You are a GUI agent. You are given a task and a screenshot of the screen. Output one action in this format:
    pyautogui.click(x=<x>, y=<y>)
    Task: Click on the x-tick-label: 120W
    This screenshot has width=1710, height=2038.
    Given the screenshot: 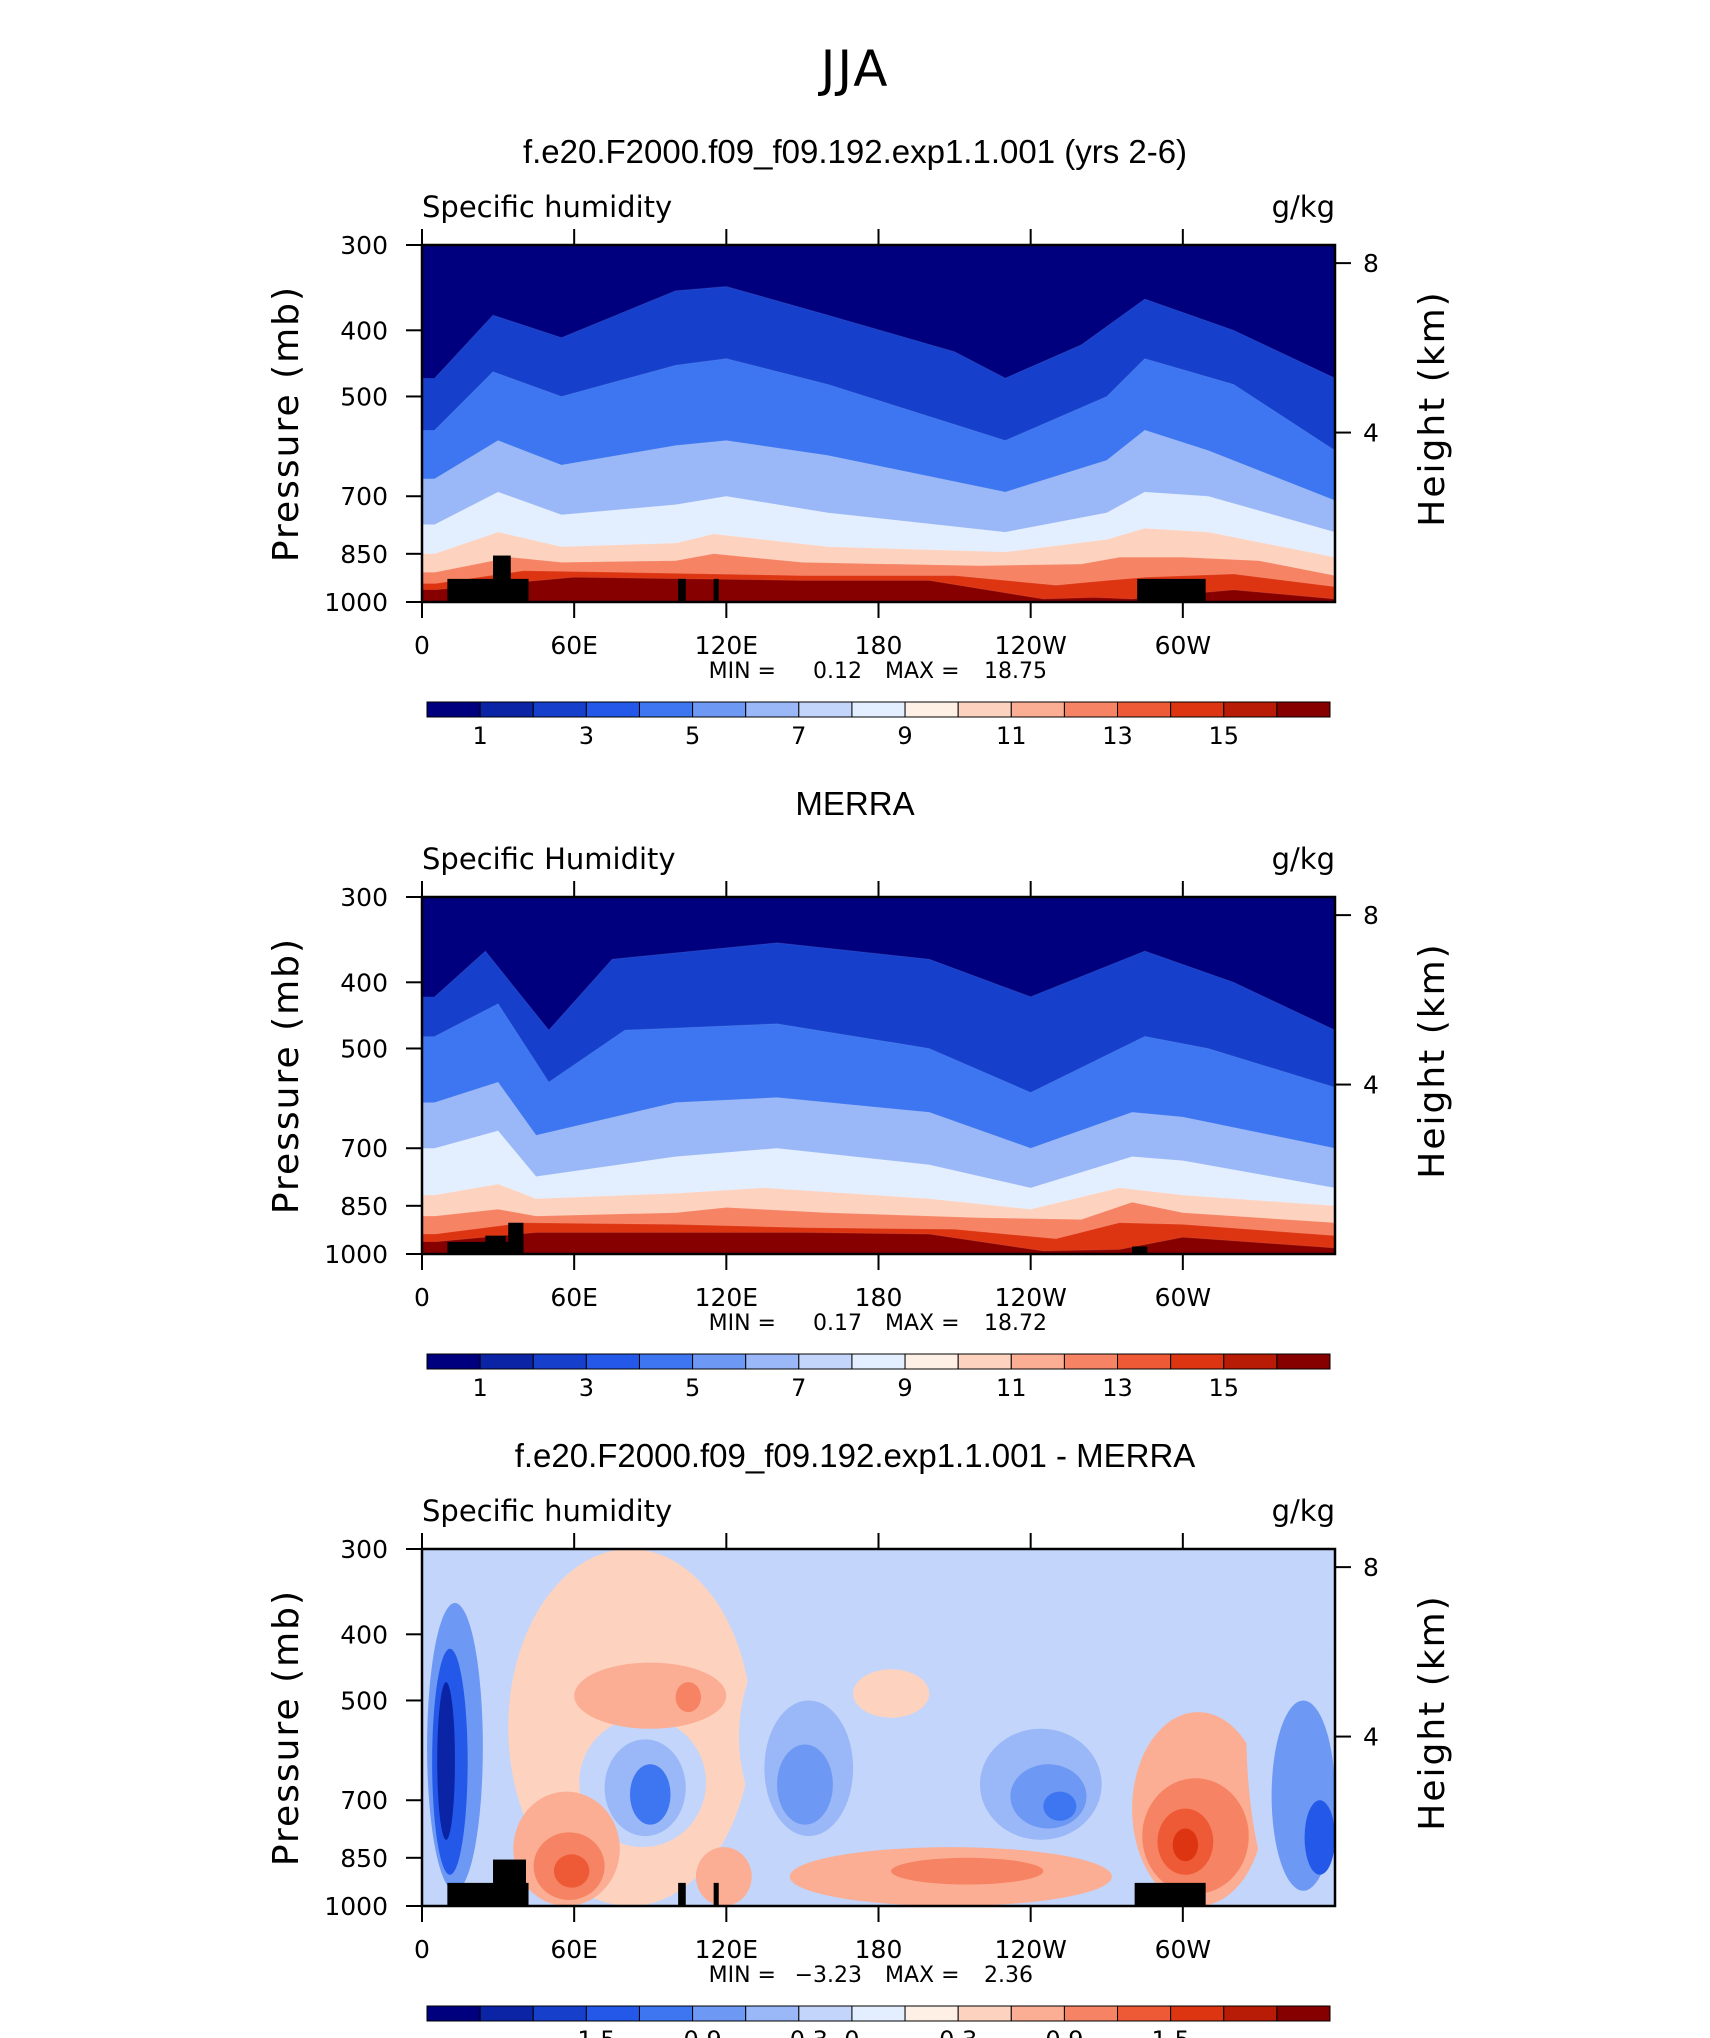 What is the action you would take?
    pyautogui.click(x=1030, y=1297)
    